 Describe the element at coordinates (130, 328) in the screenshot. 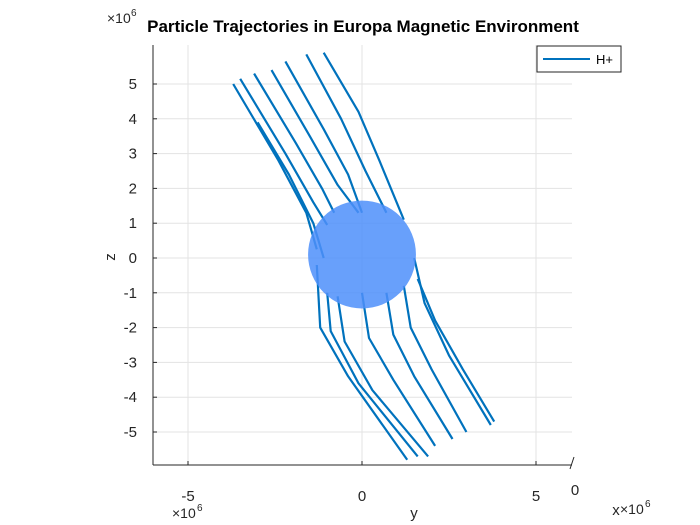

I see `y-tick-label: -2` at that location.